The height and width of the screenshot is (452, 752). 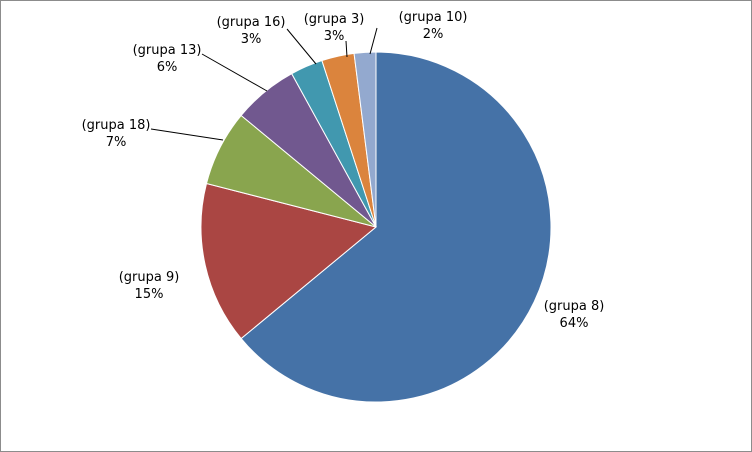 What do you see at coordinates (116, 125) in the screenshot?
I see `slice-category-label: (grupa 18)` at bounding box center [116, 125].